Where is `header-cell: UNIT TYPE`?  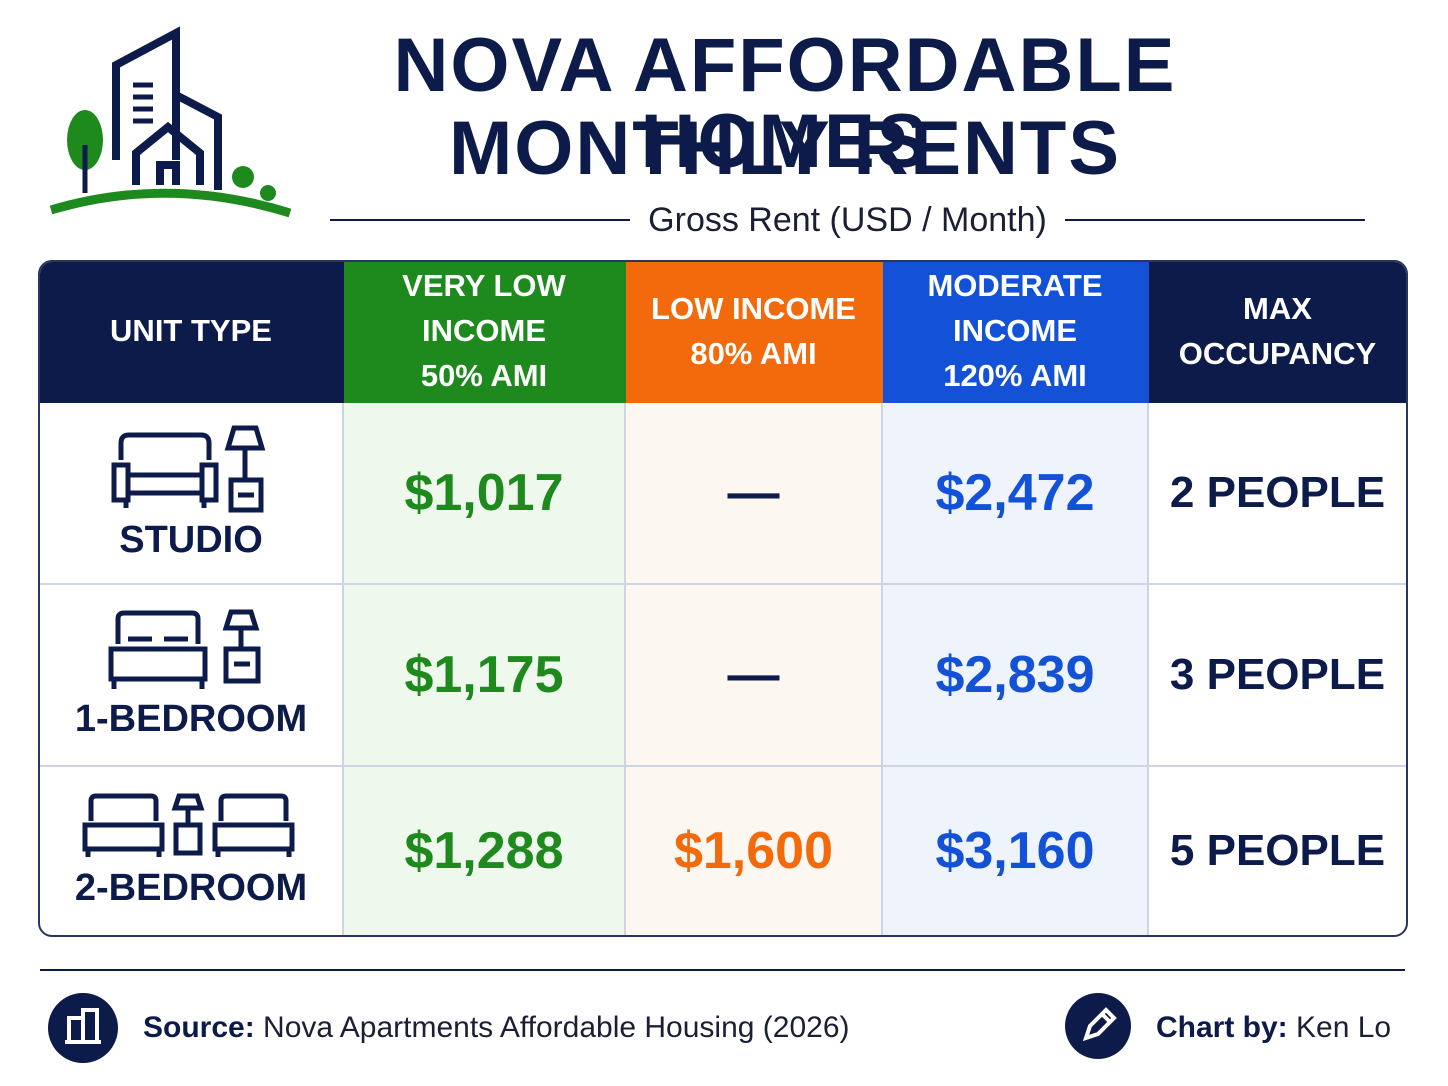
header-cell: UNIT TYPE is located at coordinates (192, 332).